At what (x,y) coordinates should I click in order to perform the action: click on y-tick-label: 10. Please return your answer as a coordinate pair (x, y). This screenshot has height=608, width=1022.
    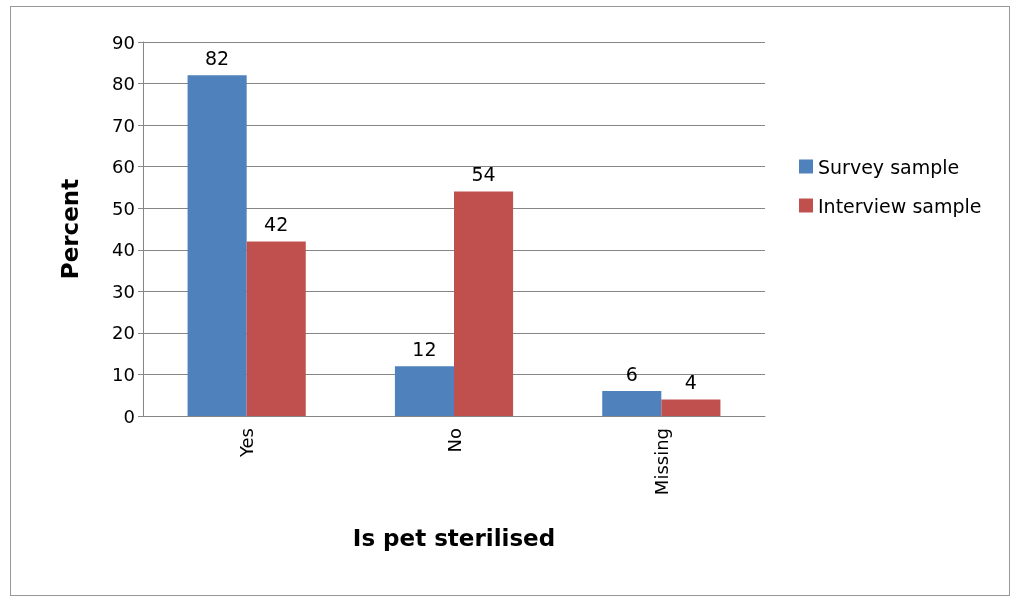
    Looking at the image, I should click on (123, 374).